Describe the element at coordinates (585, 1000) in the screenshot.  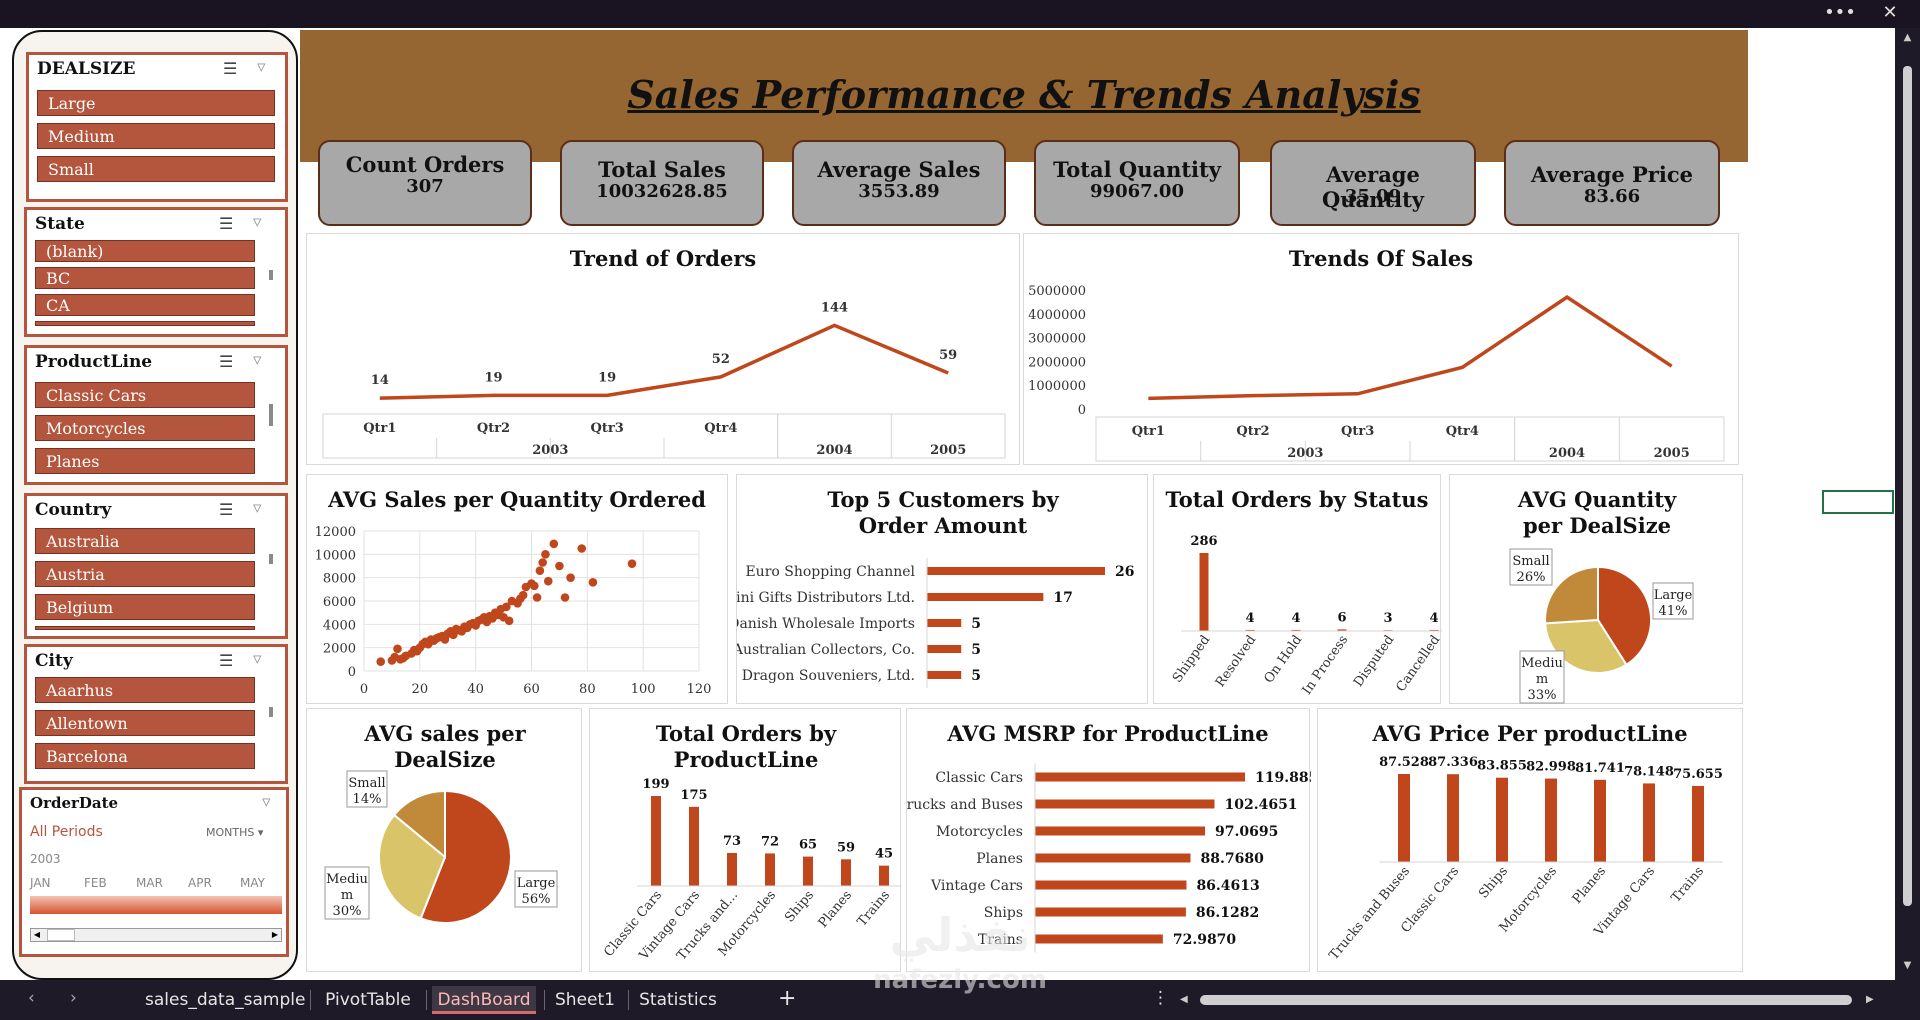
I see `tab-sheet1: Sheet1` at that location.